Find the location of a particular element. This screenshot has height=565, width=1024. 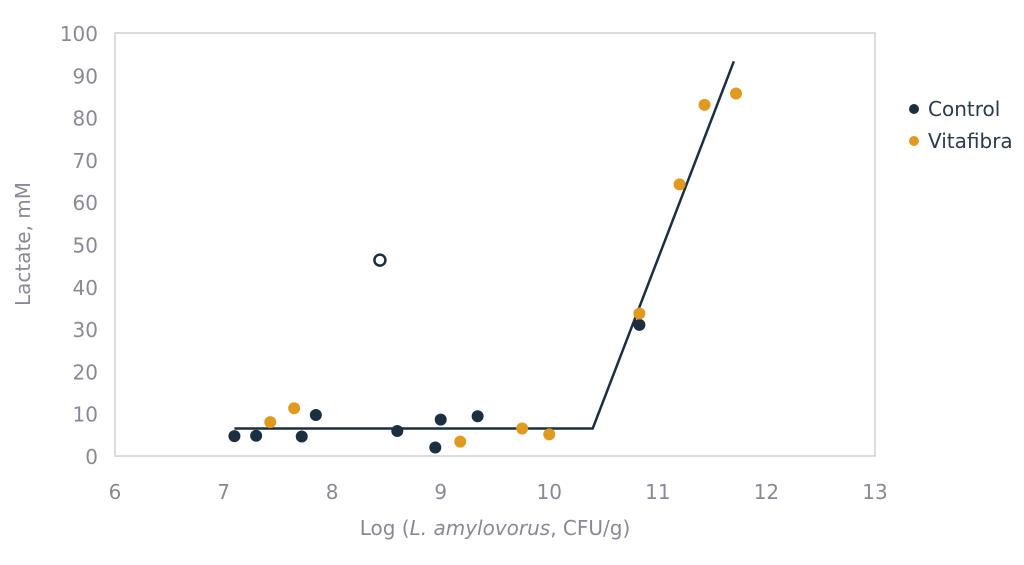

x-tick-label: 13 is located at coordinates (874, 492).